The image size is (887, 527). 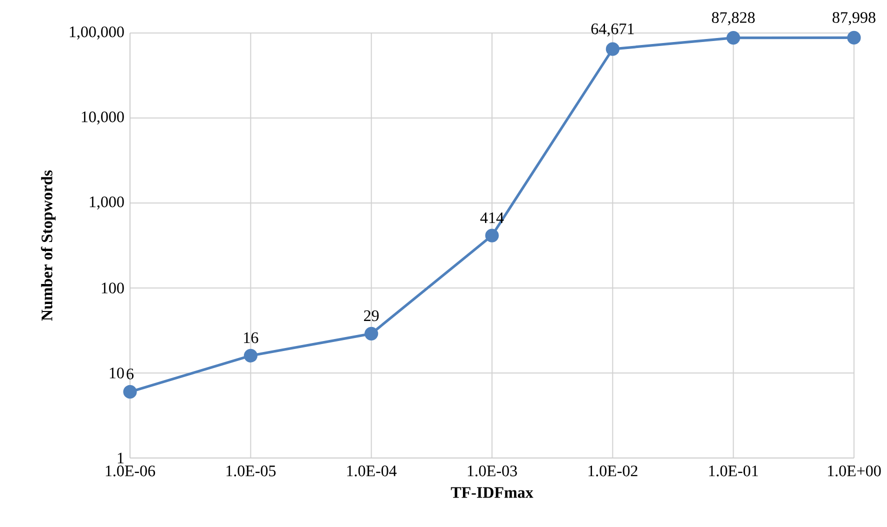 I want to click on y-tick-label: 100, so click(x=113, y=288).